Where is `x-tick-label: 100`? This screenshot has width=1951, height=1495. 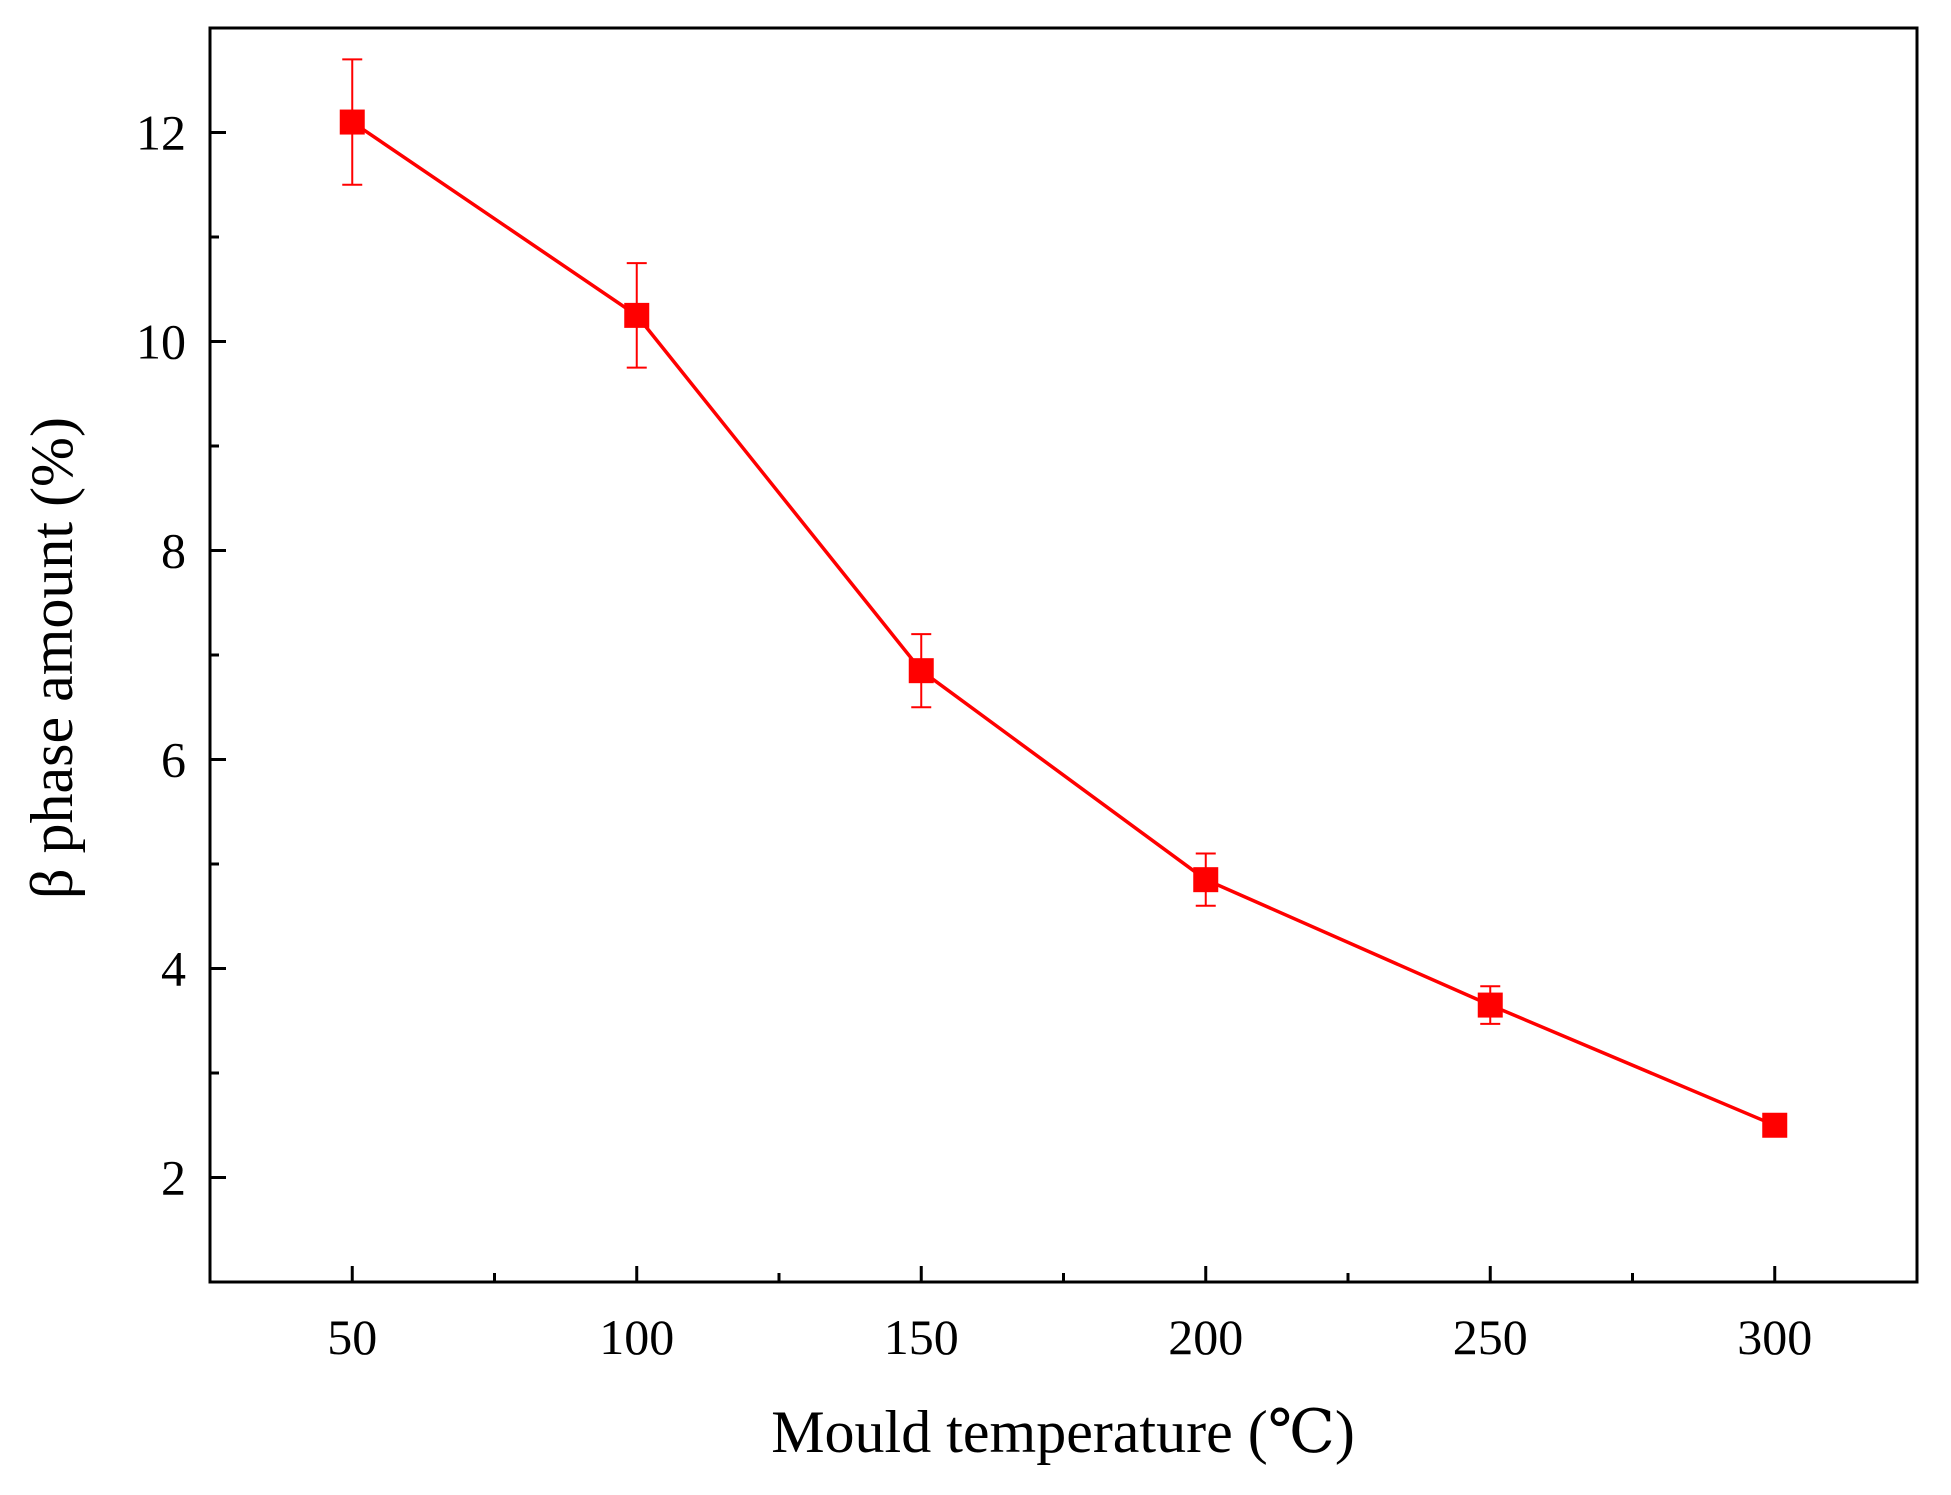
x-tick-label: 100 is located at coordinates (636, 1337).